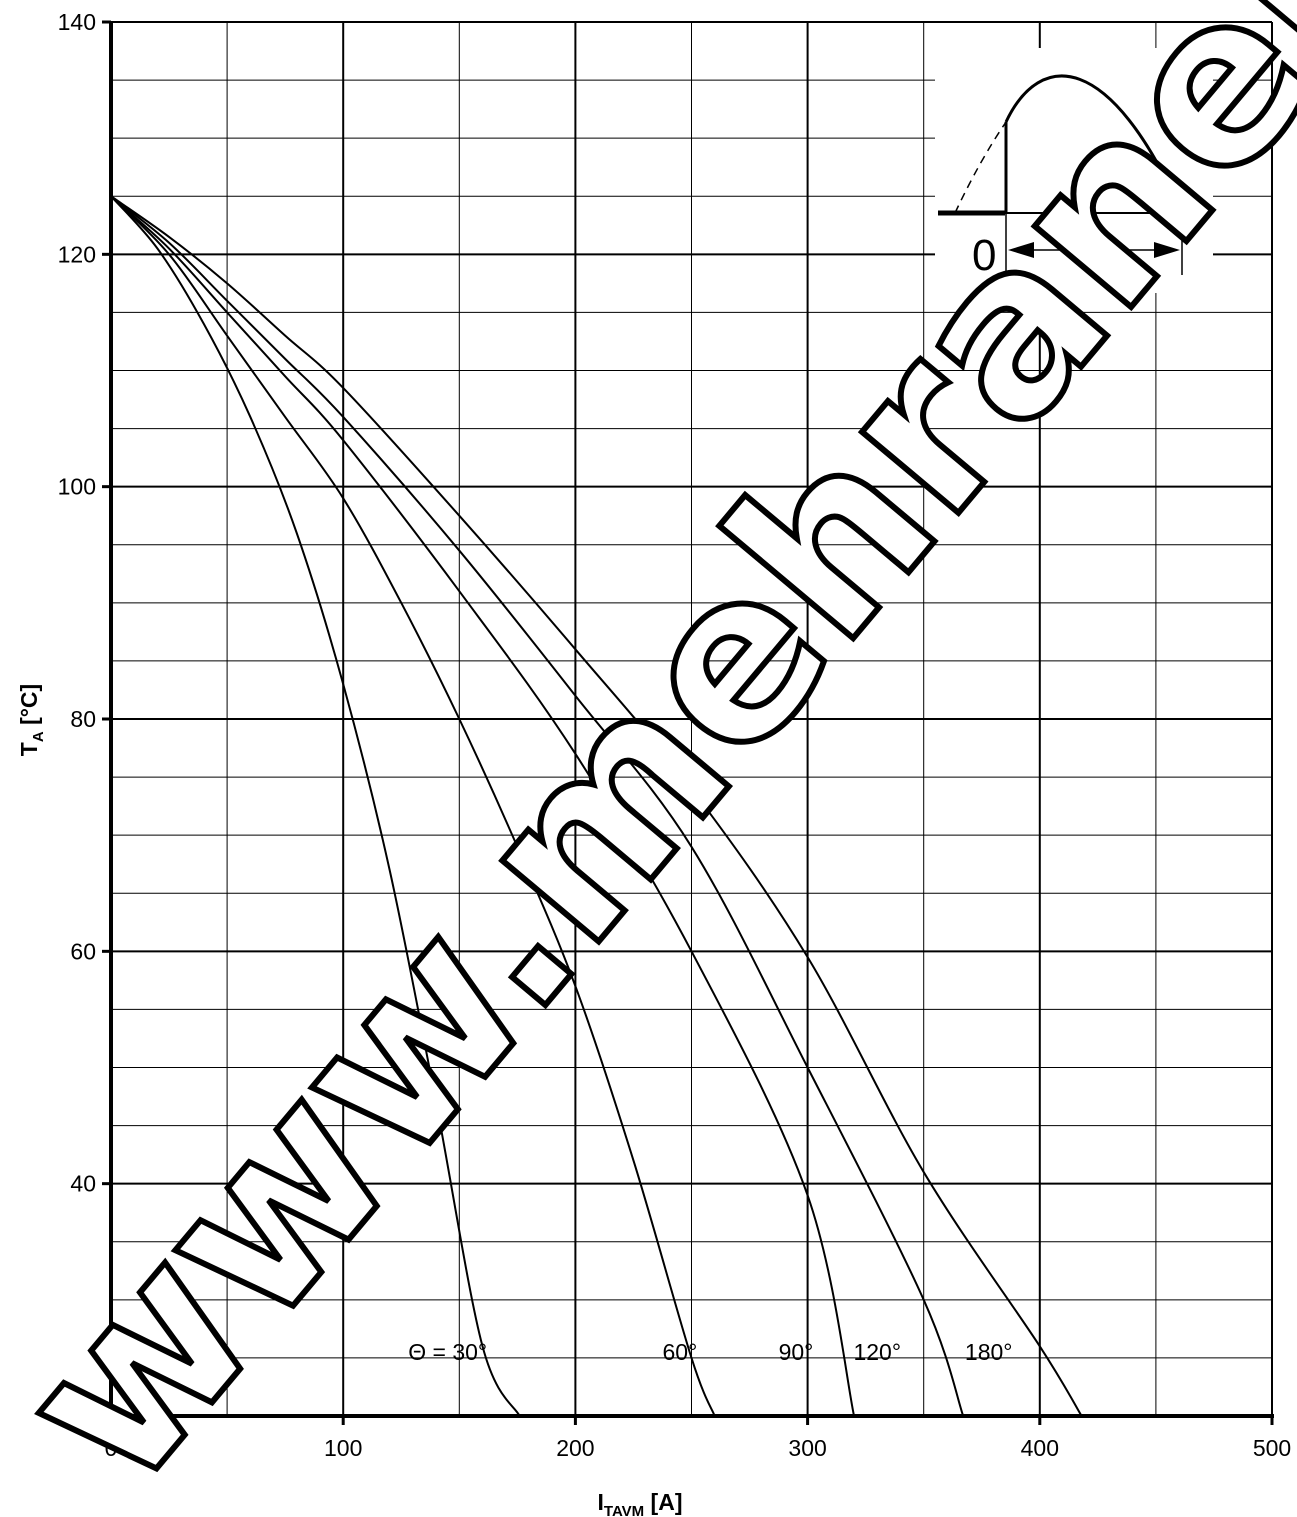 The height and width of the screenshot is (1517, 1297). Describe the element at coordinates (1040, 1448) in the screenshot. I see `x-tick-label: 400` at that location.